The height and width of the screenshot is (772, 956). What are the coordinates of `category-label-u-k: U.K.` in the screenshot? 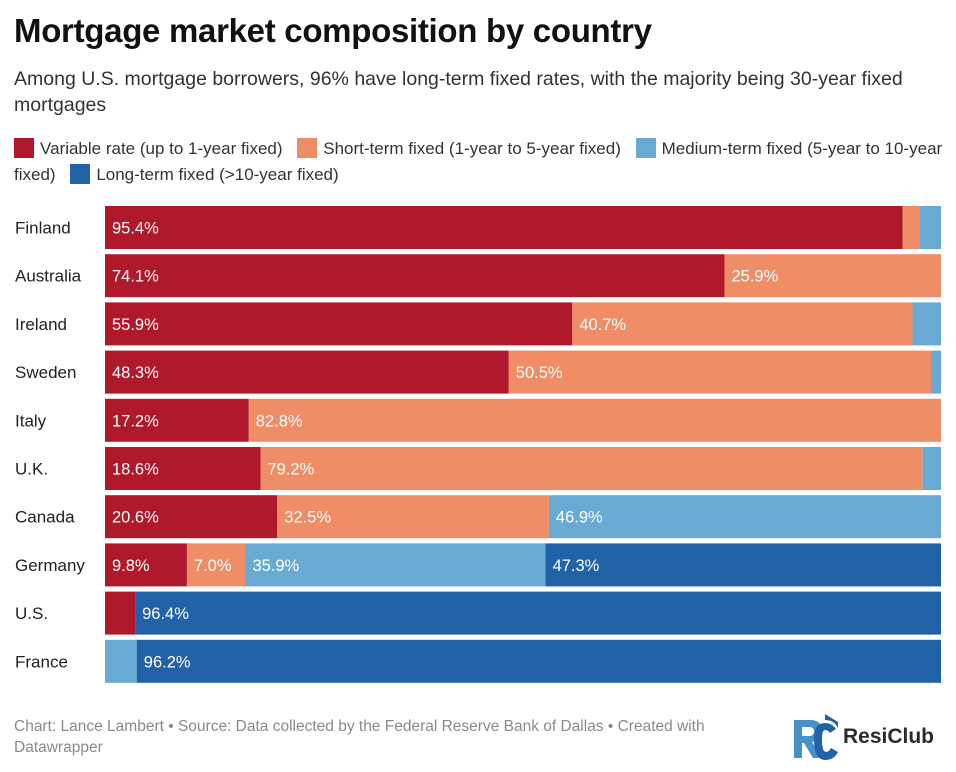 It's located at (31, 469).